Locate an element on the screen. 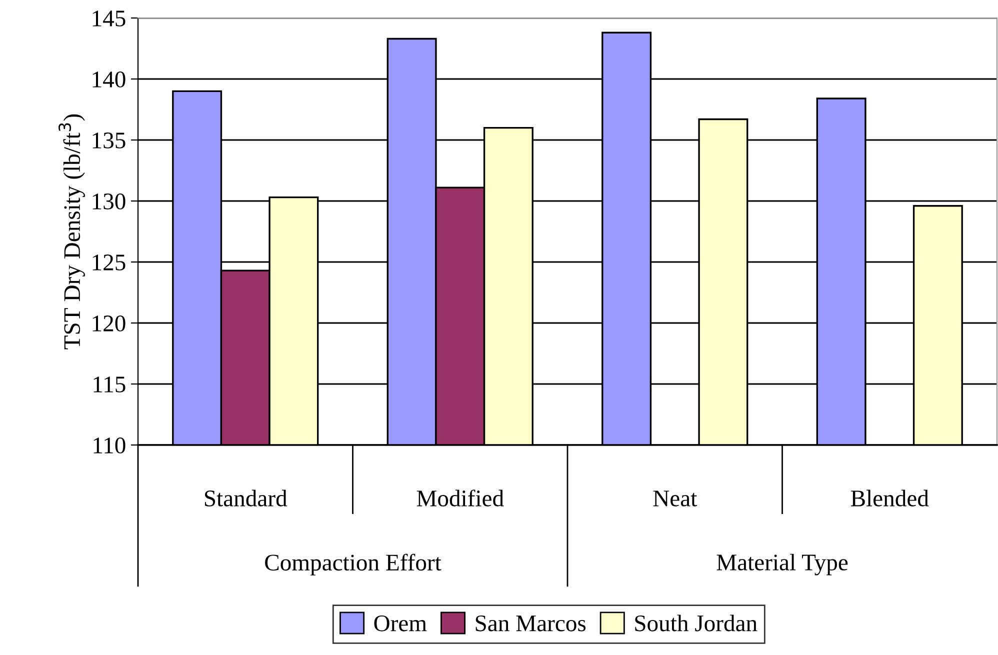 Image resolution: width=998 pixels, height=655 pixels. y-tick-label: 120 is located at coordinates (109, 323).